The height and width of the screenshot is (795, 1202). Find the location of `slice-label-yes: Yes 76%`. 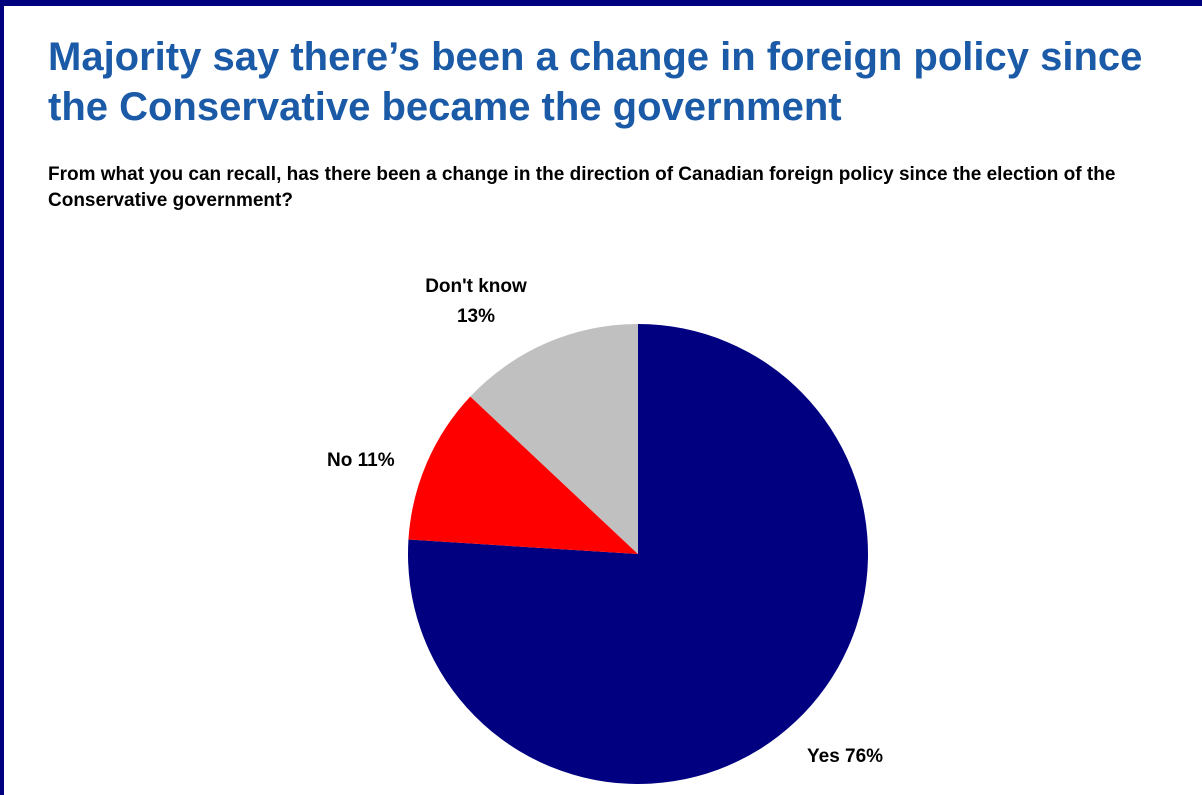

slice-label-yes: Yes 76% is located at coordinates (845, 756).